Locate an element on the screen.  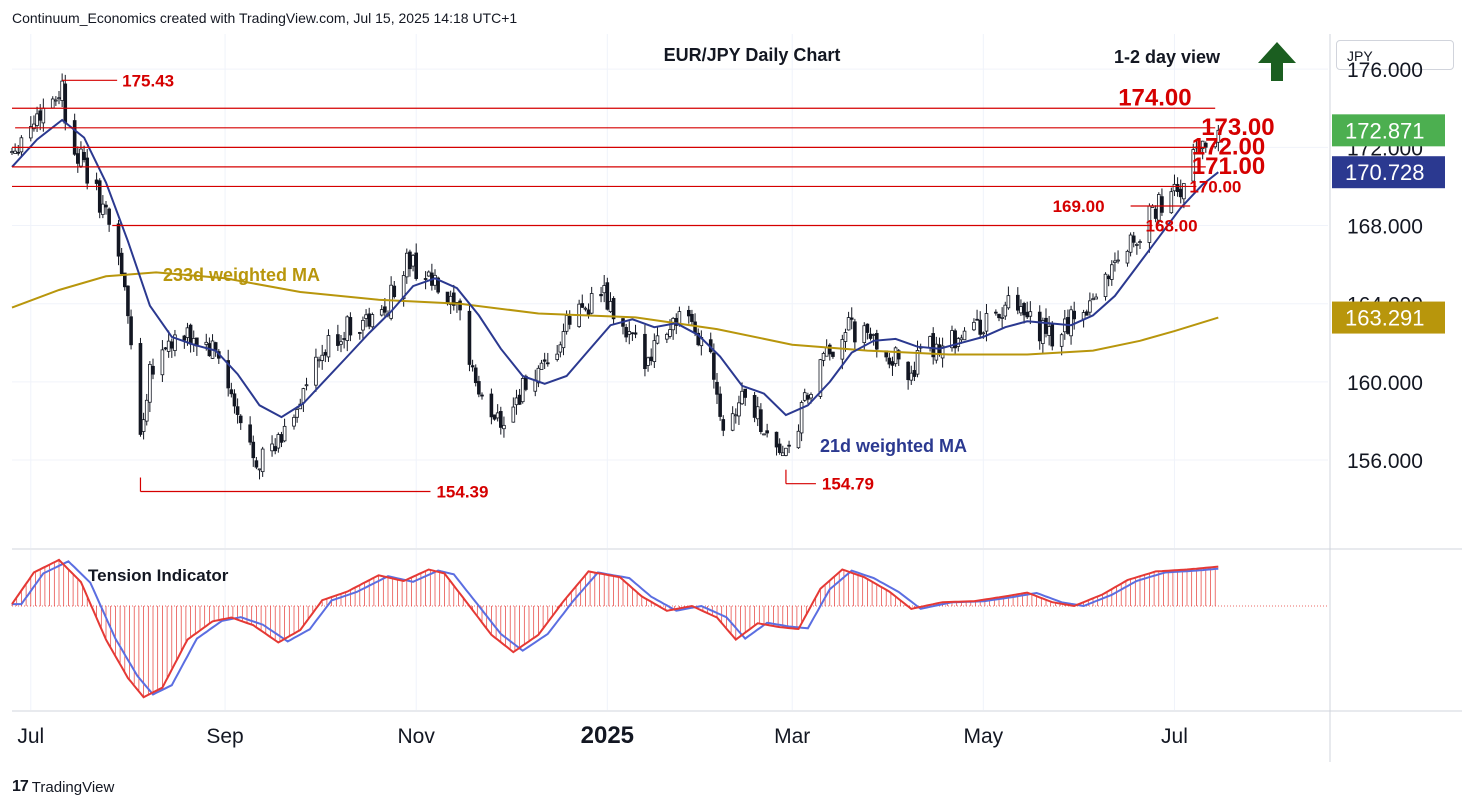
currency-selector: JPY is located at coordinates (1395, 55).